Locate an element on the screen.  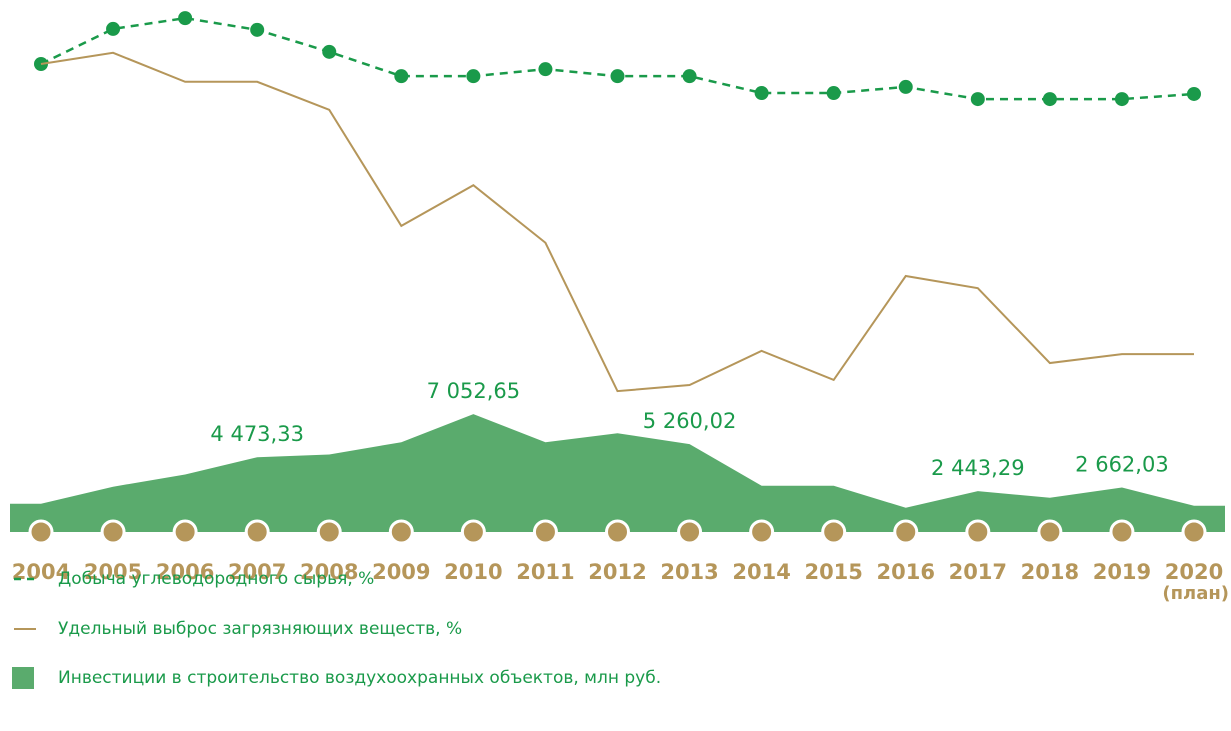
x-tick-label: 2013 is located at coordinates (689, 572).